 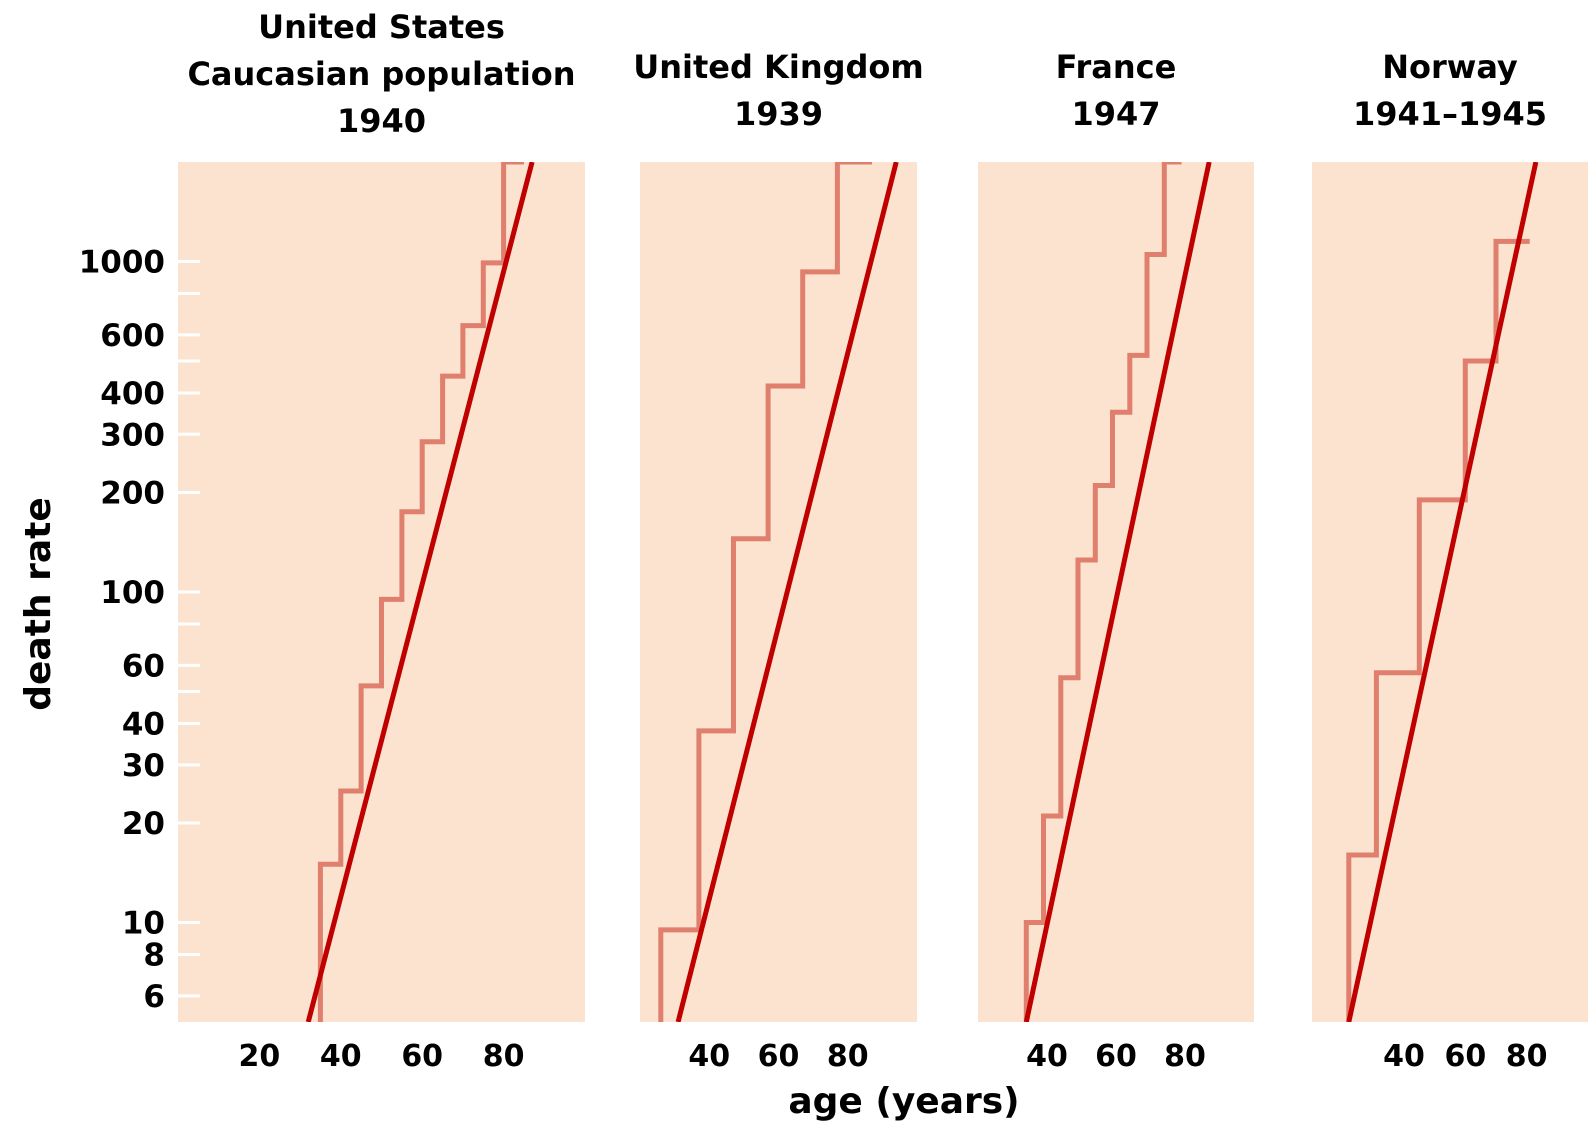 What do you see at coordinates (778, 67) in the screenshot?
I see `panel-title-line: United Kingdom` at bounding box center [778, 67].